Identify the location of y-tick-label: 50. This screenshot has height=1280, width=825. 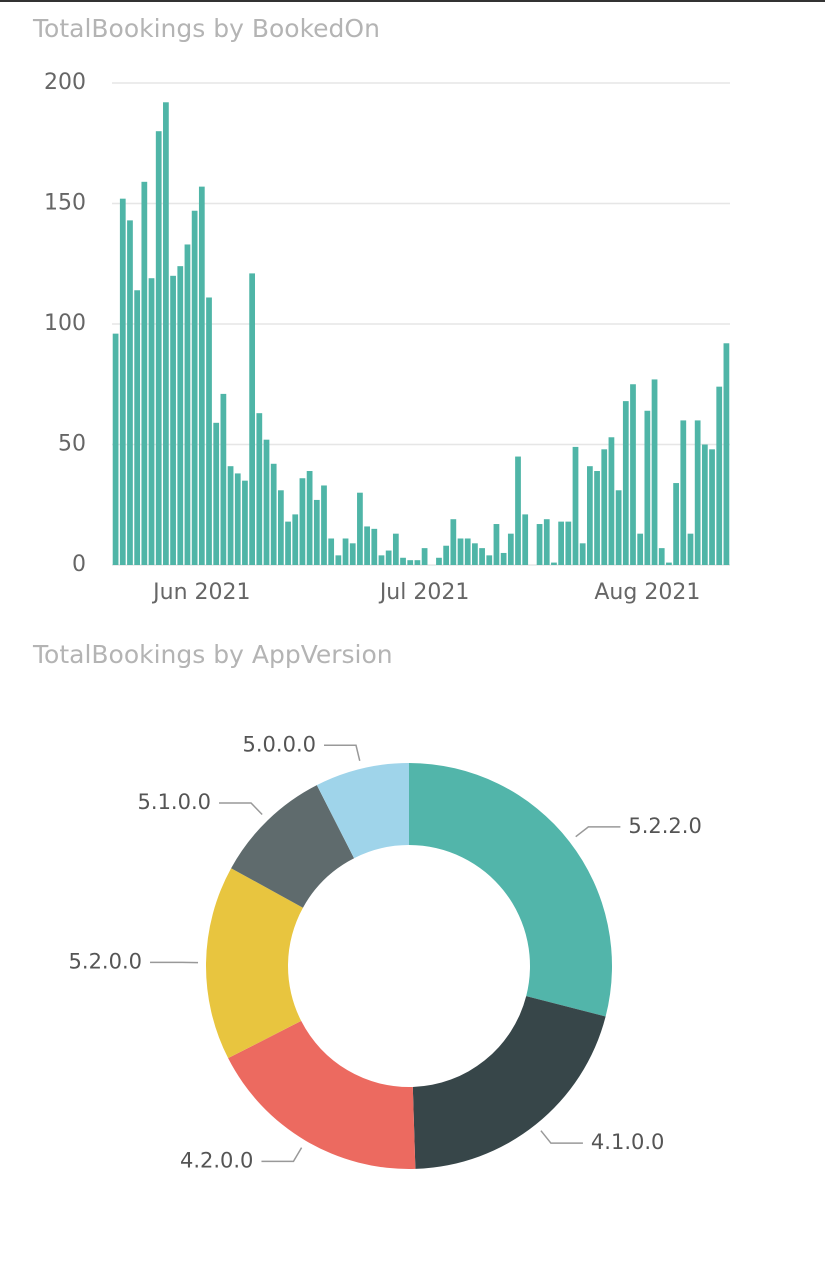
(72, 444).